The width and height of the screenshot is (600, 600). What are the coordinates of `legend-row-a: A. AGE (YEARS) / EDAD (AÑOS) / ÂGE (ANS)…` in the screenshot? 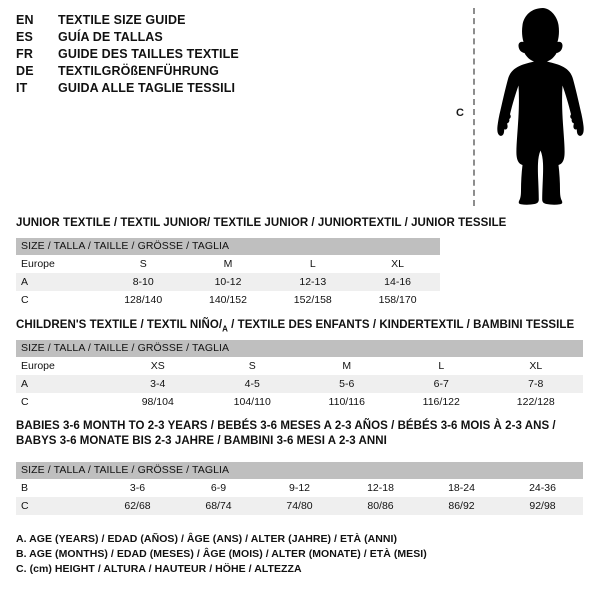 It's located at (207, 539).